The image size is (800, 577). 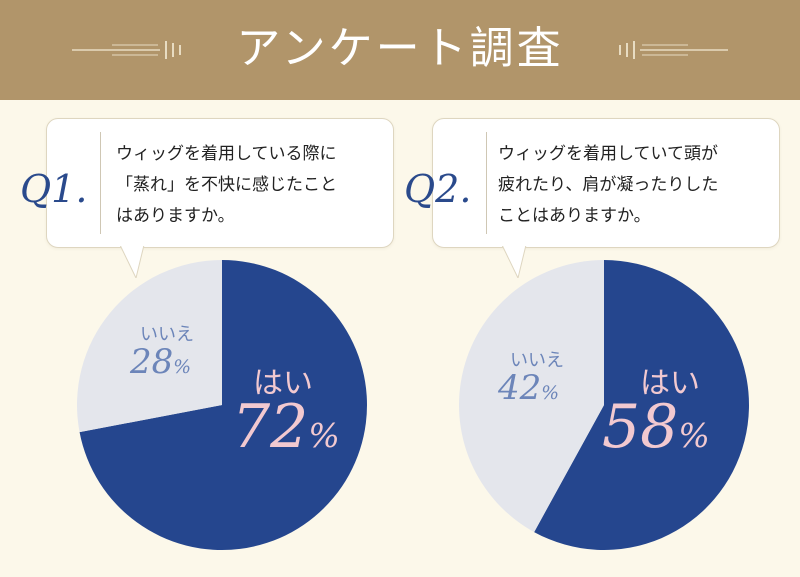 I want to click on pie-1-no-percent: 28%, so click(x=160, y=362).